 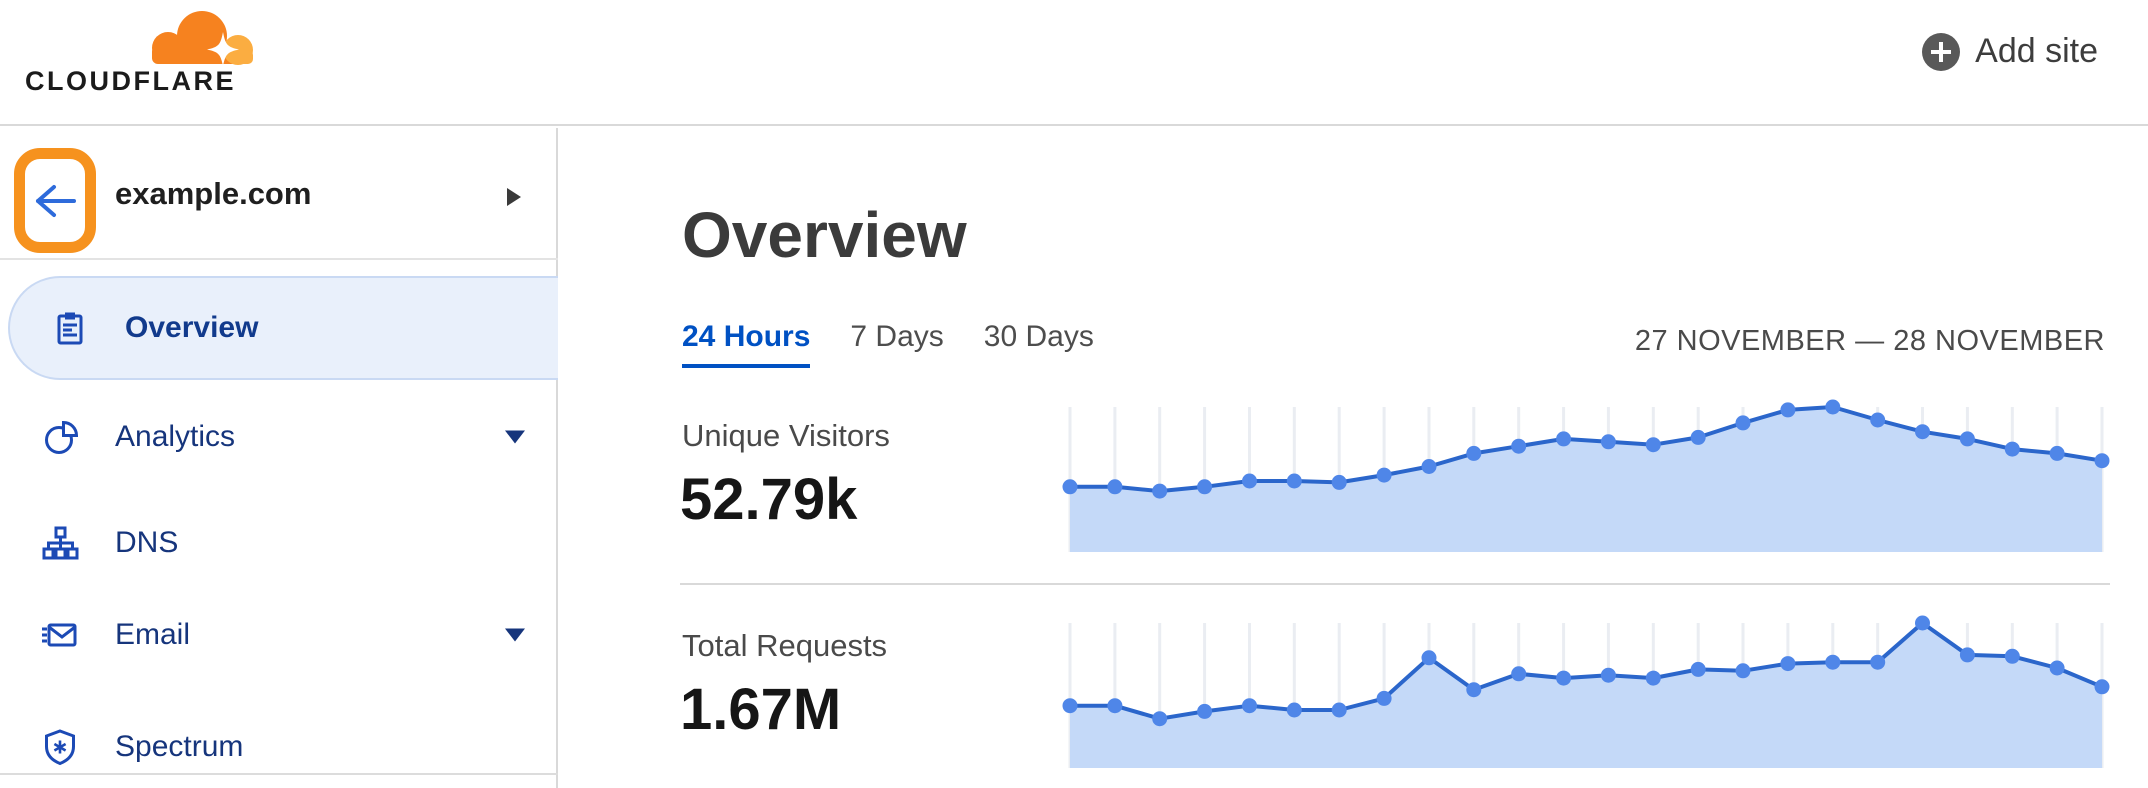 What do you see at coordinates (62, 437) in the screenshot?
I see `pie-chart-icon` at bounding box center [62, 437].